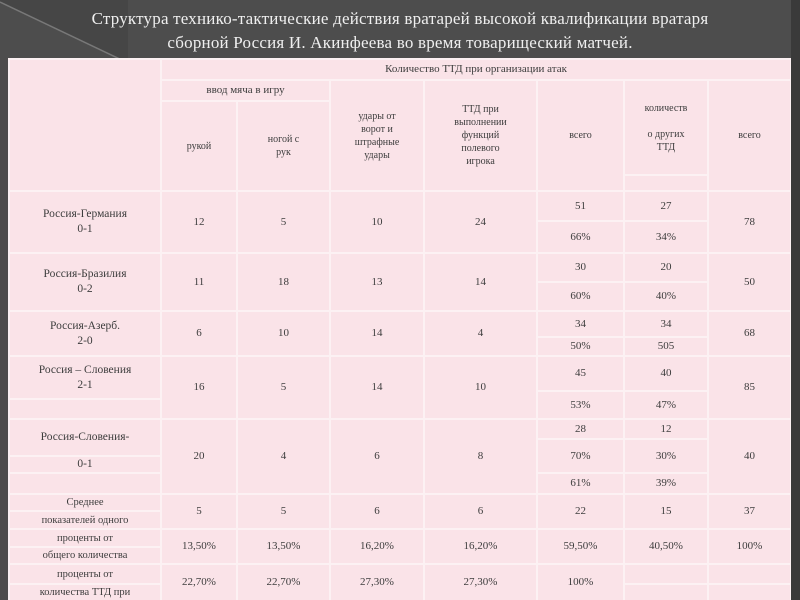  I want to click on stat-other: 27, so click(666, 206).